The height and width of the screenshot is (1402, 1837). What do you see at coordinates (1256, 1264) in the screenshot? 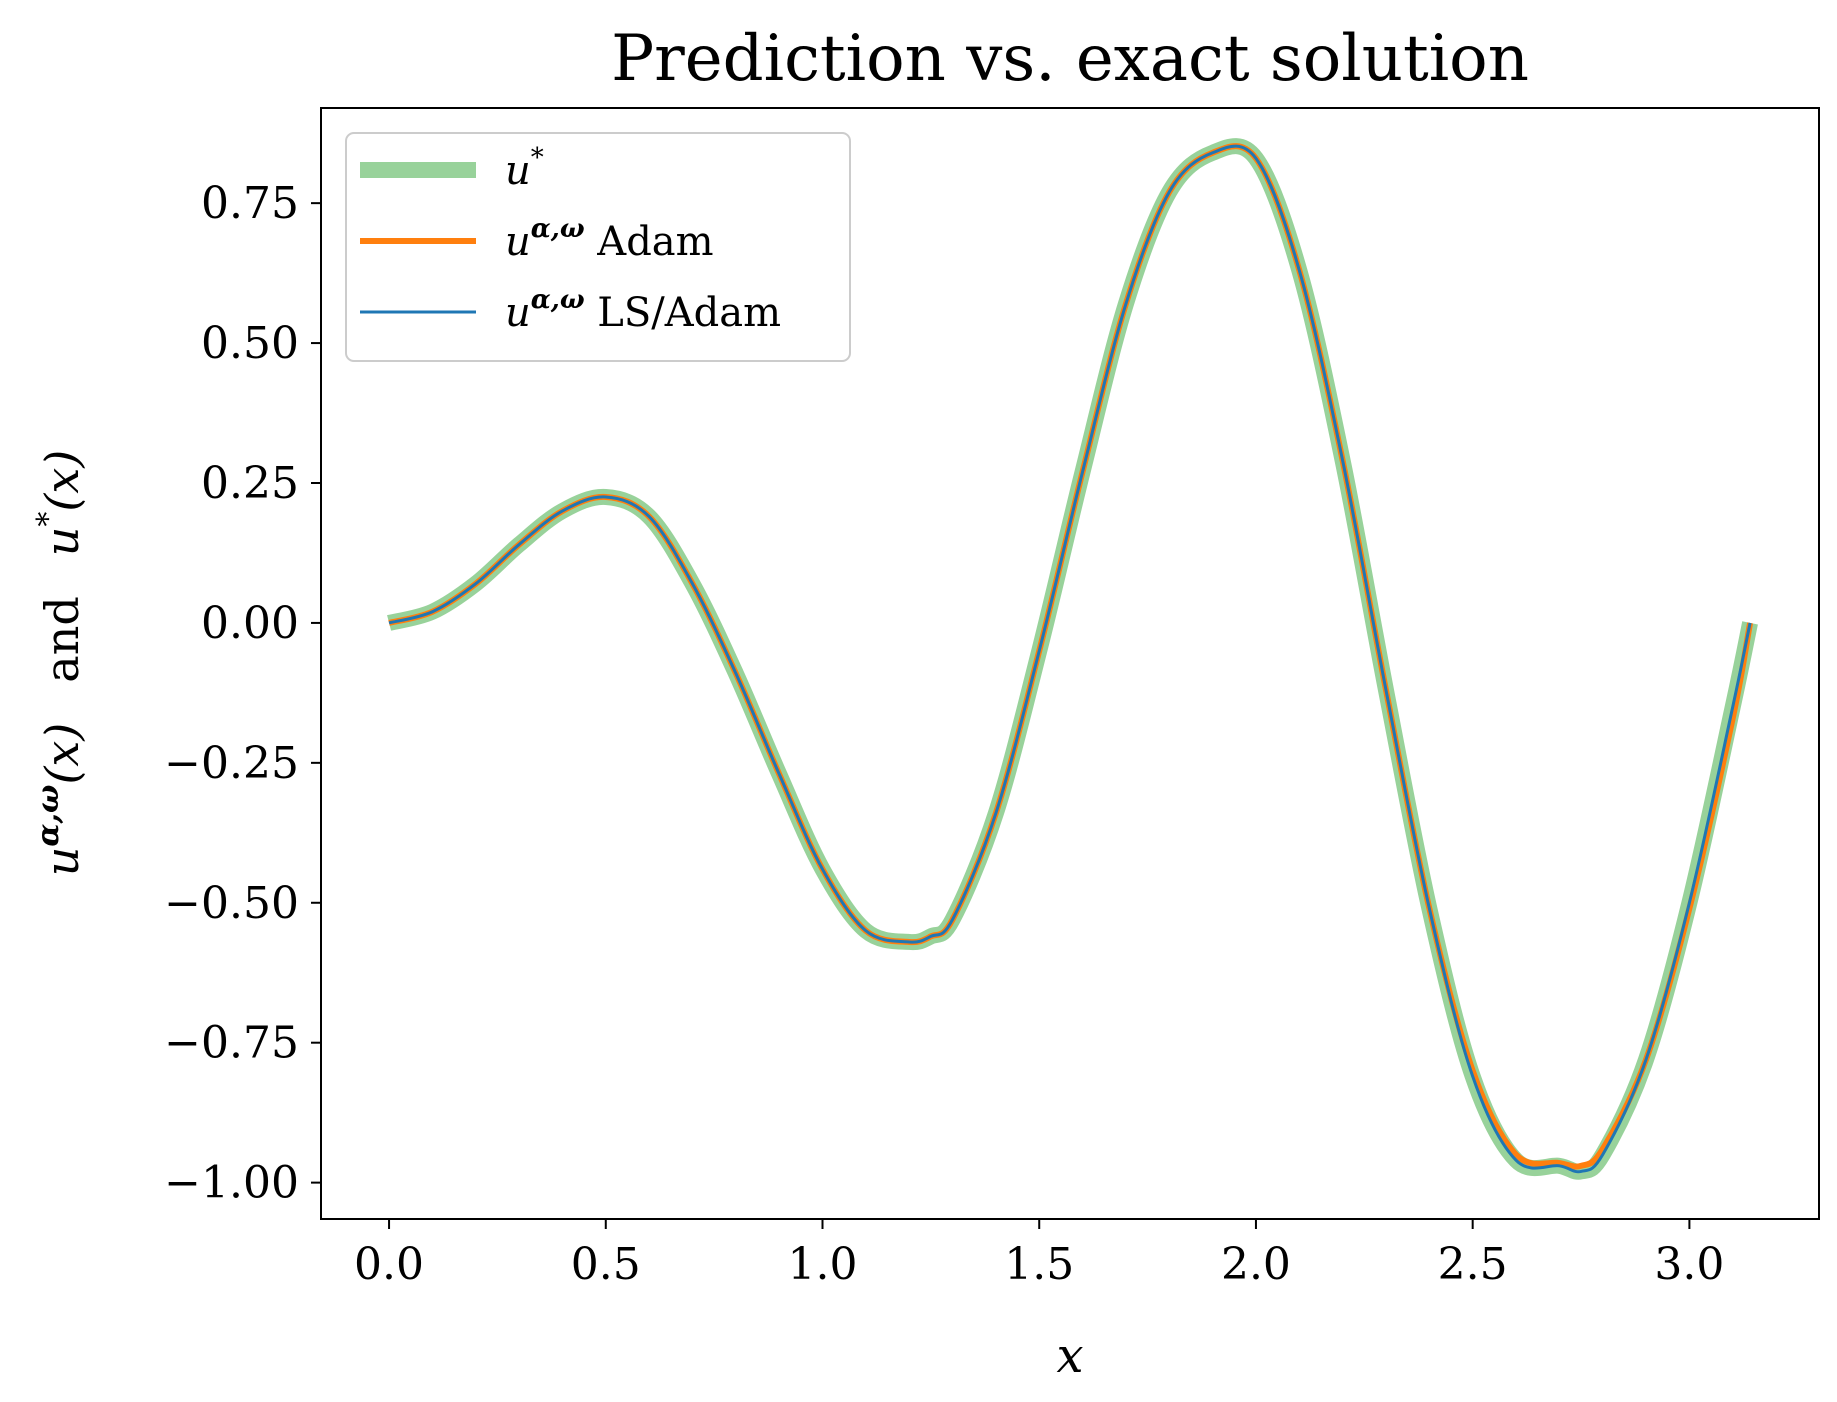
I see `x-tick-label: 2.0` at bounding box center [1256, 1264].